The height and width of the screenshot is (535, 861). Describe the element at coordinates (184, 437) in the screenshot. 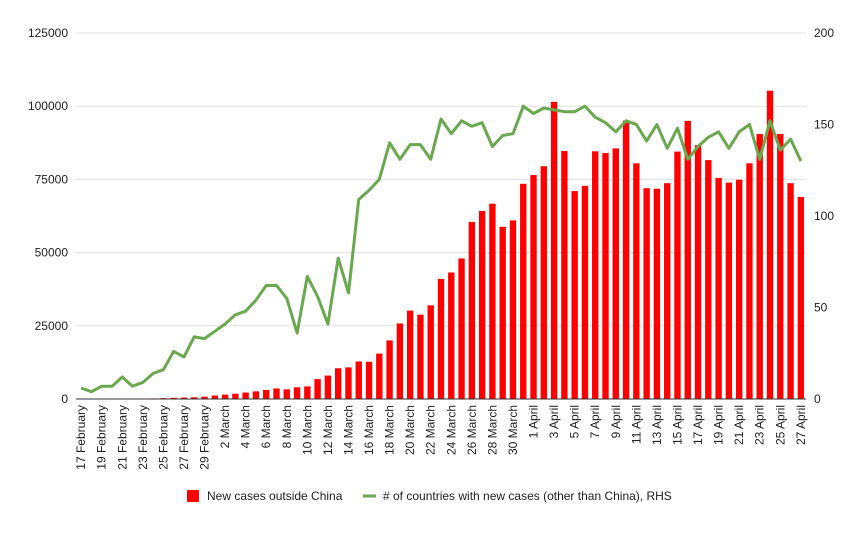

I see `x-tick-label: 27 February` at that location.